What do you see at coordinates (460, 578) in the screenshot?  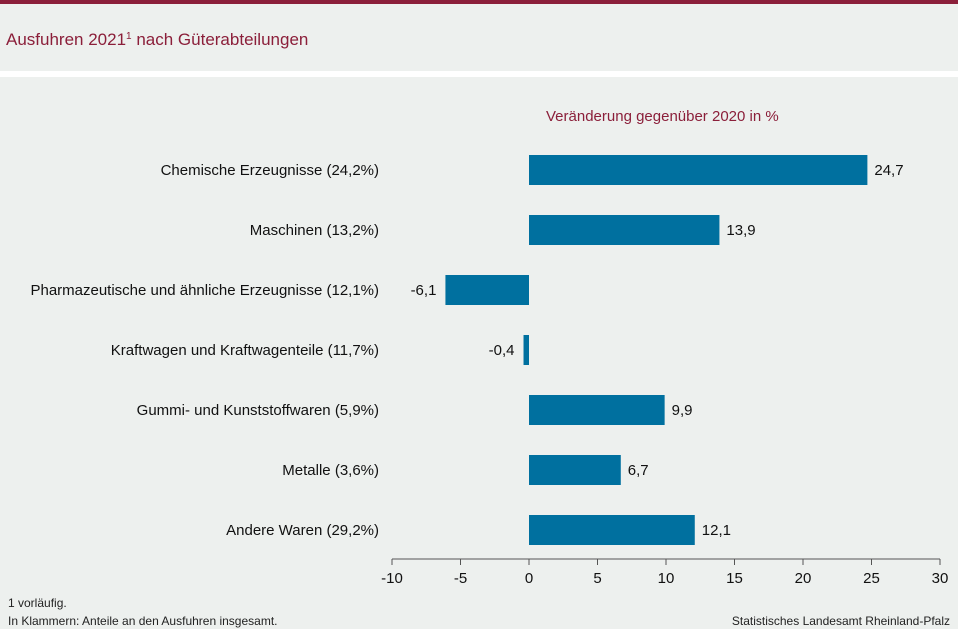 I see `x-tick-label: -5` at bounding box center [460, 578].